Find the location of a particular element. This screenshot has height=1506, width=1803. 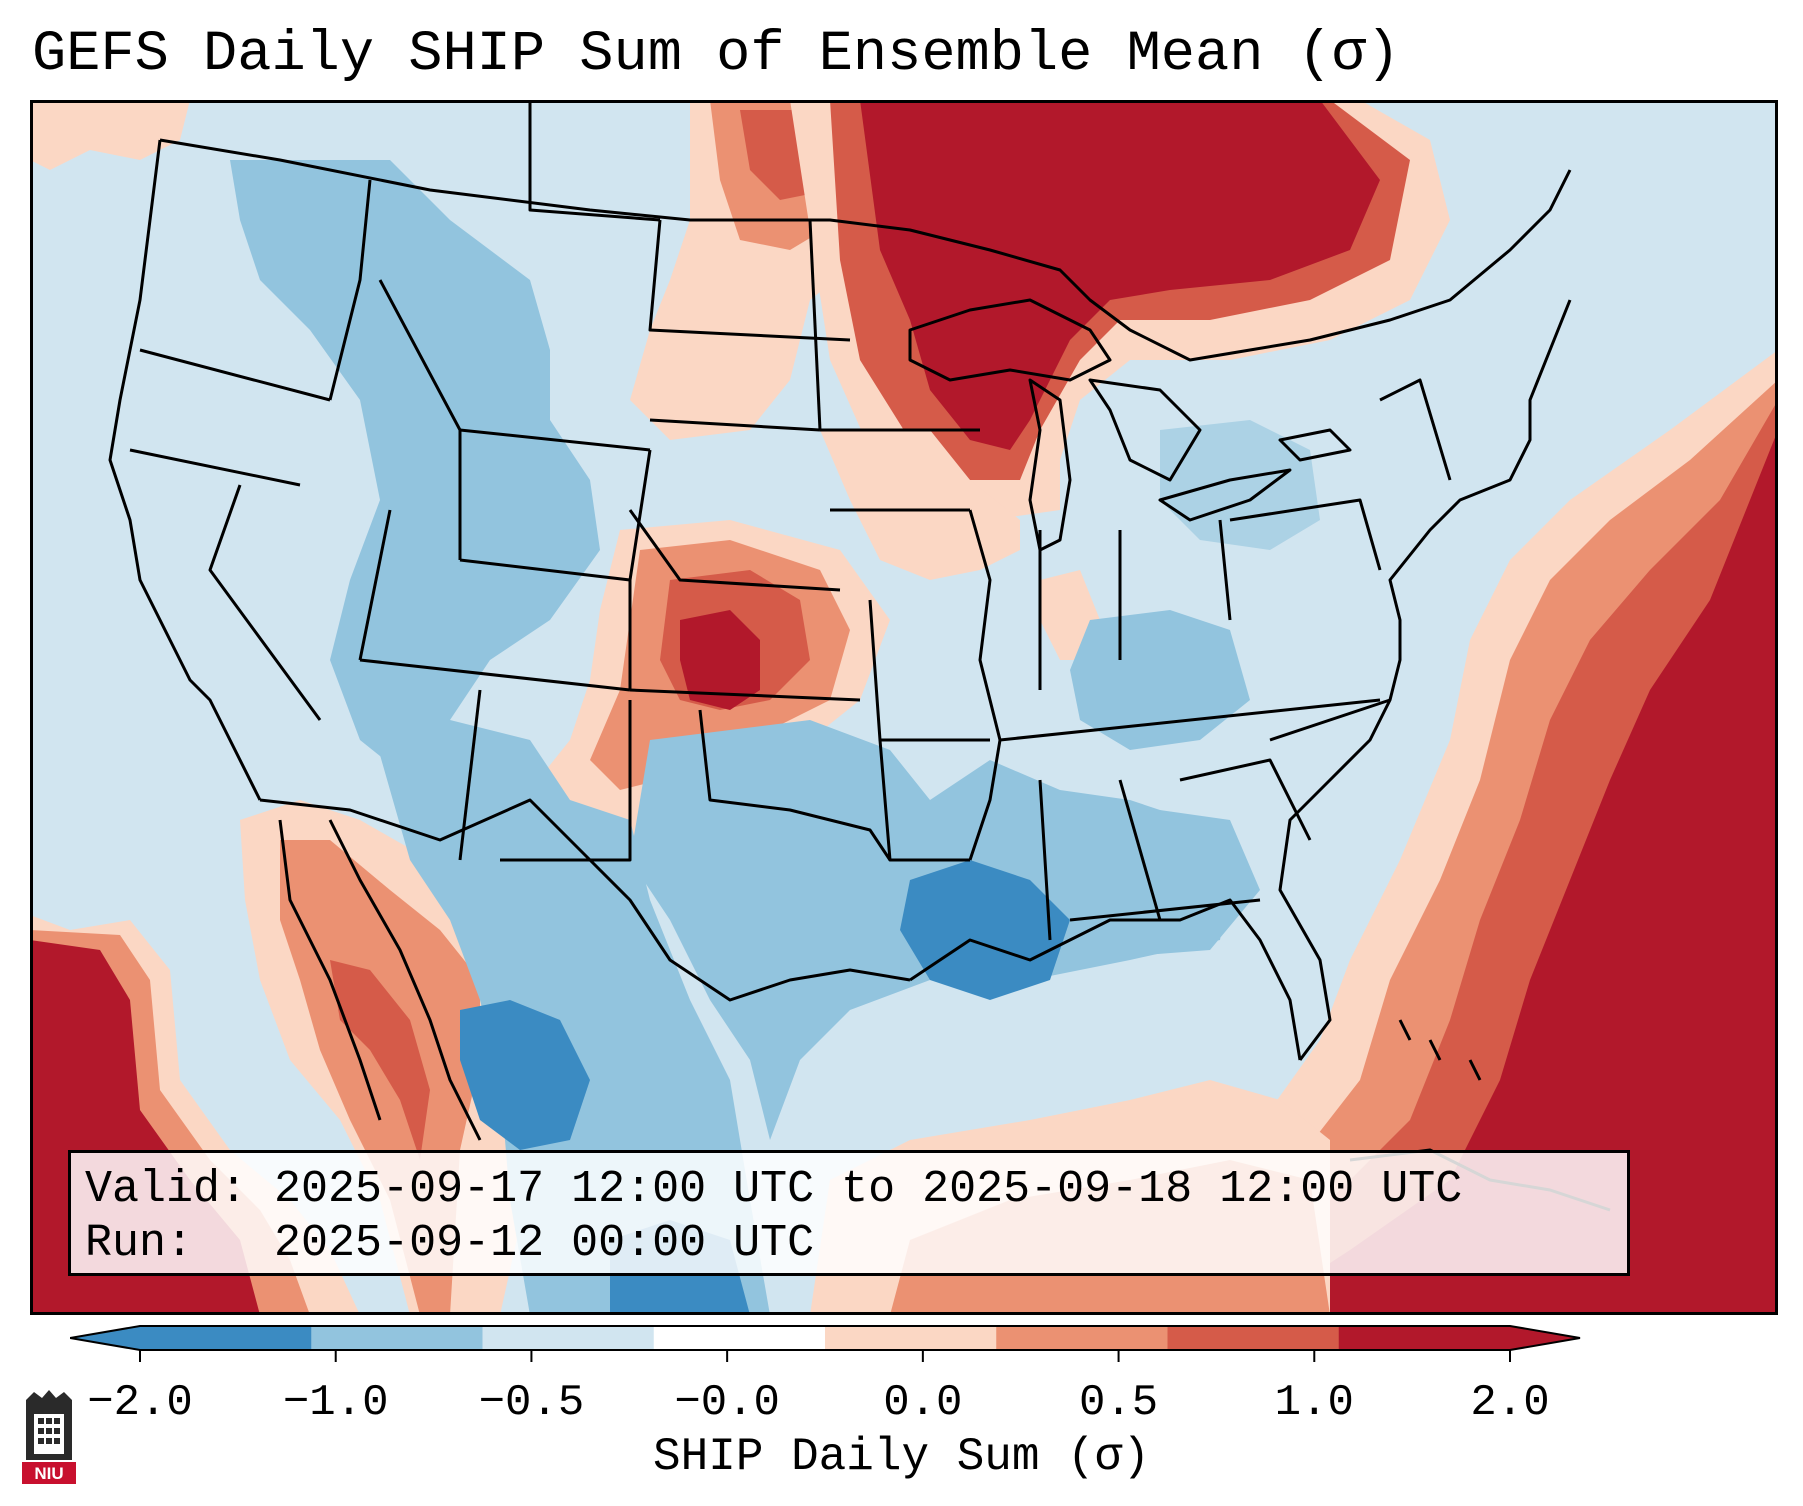

state-line-dakotas is located at coordinates (749, 280).